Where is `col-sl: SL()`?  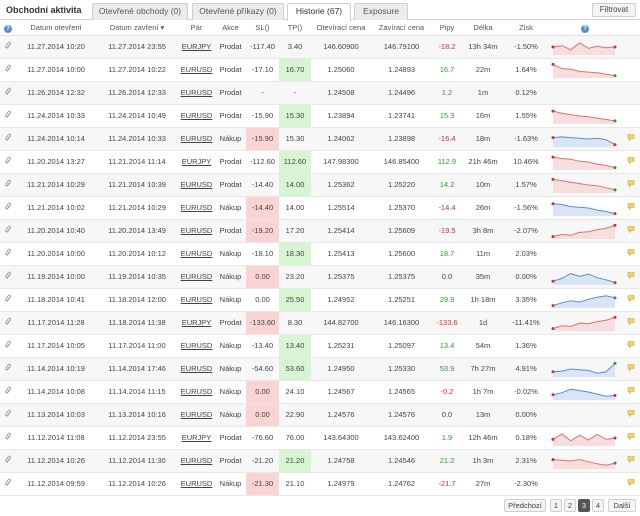
col-sl: SL() is located at coordinates (262, 28).